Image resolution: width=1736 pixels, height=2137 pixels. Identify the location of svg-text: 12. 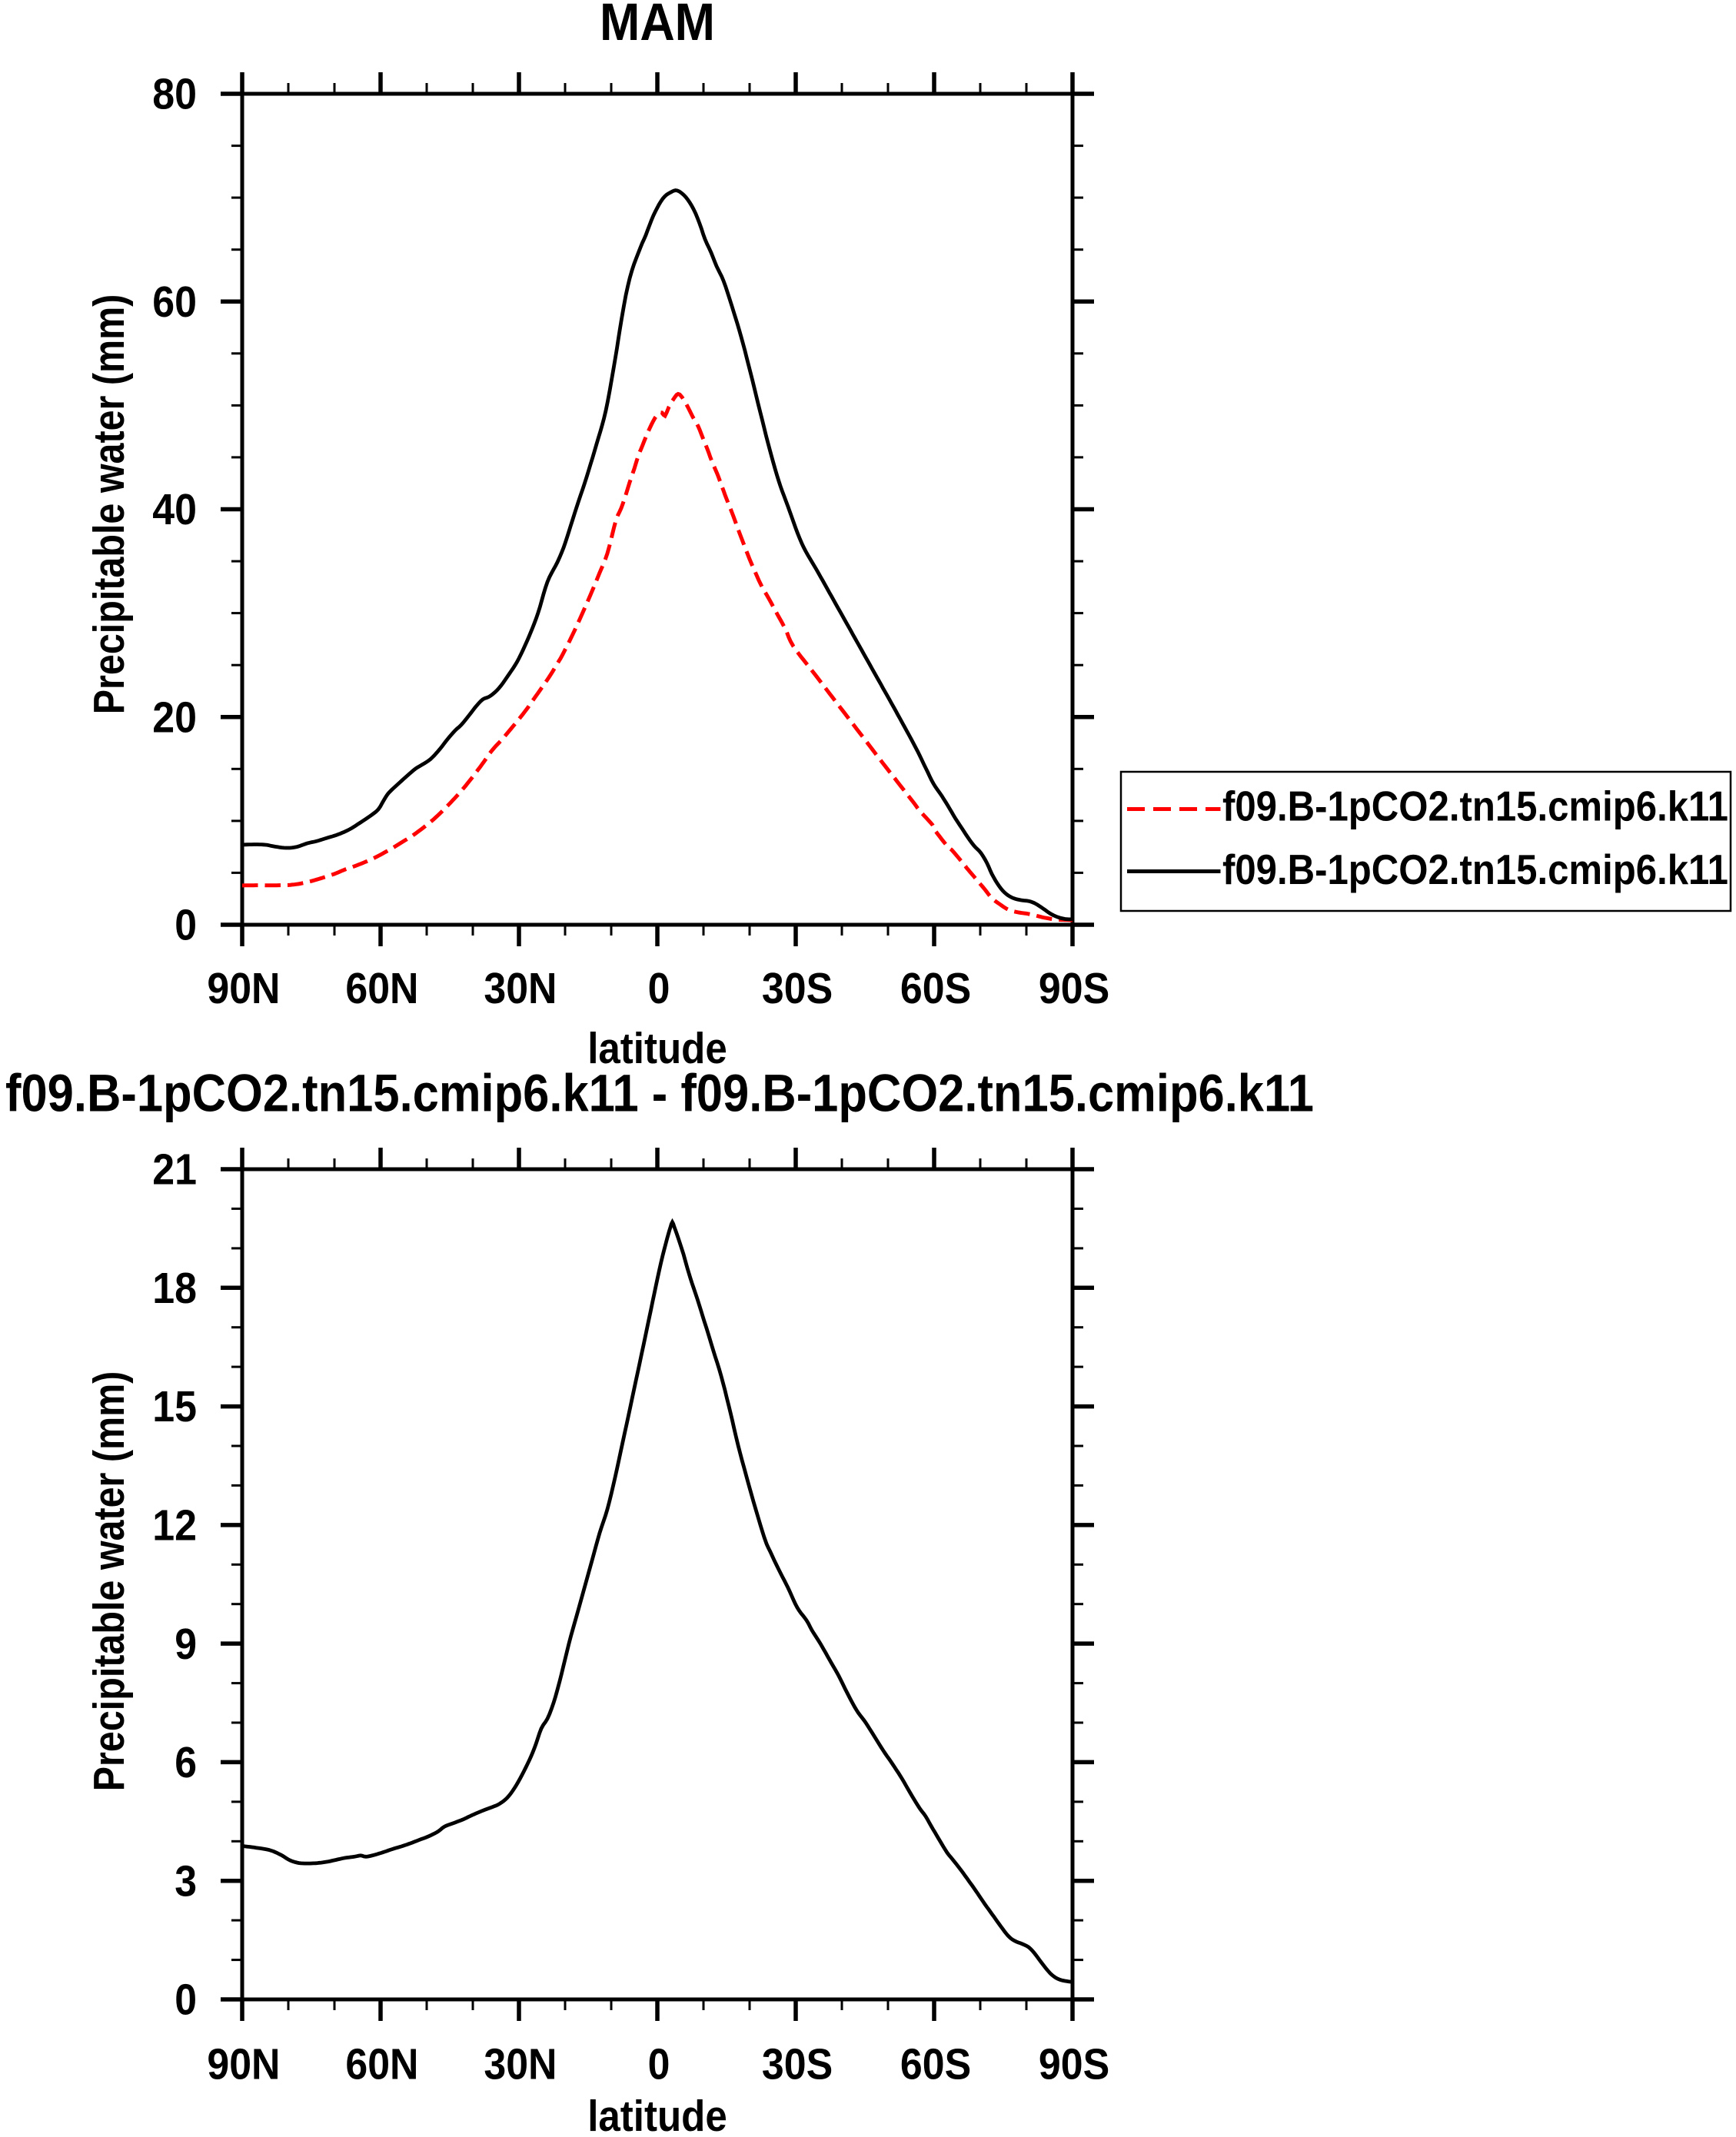
(174, 1525).